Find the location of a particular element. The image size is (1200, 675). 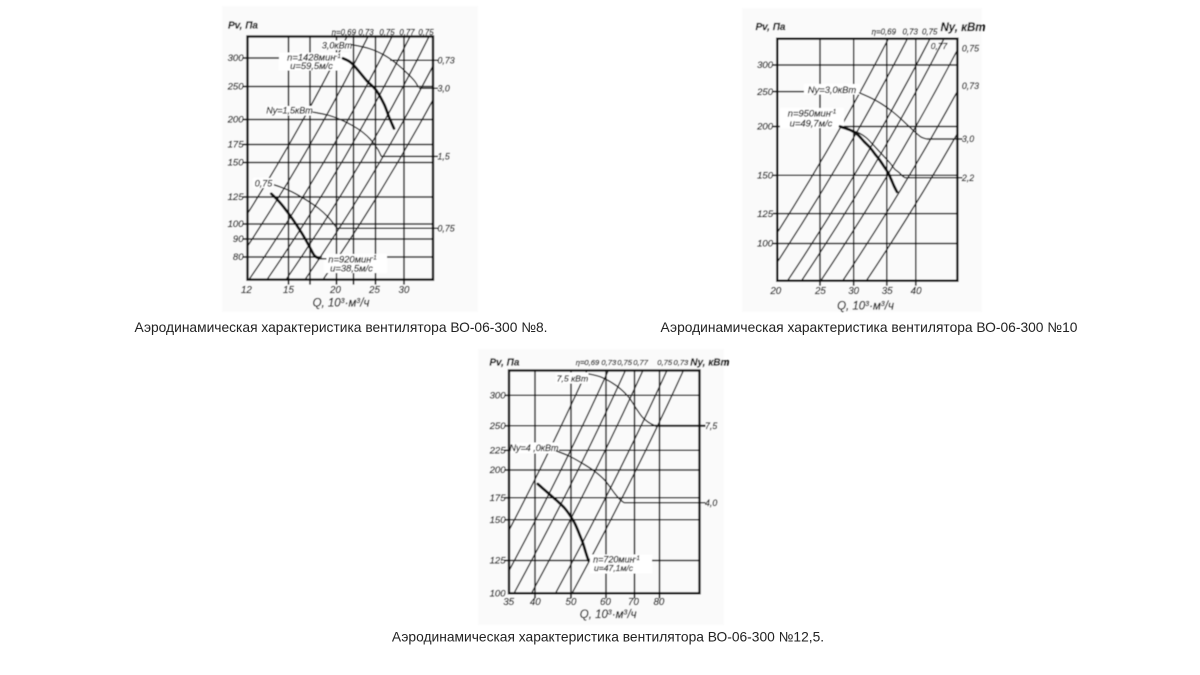

svg-text: u=59,5м/с is located at coordinates (311, 65).